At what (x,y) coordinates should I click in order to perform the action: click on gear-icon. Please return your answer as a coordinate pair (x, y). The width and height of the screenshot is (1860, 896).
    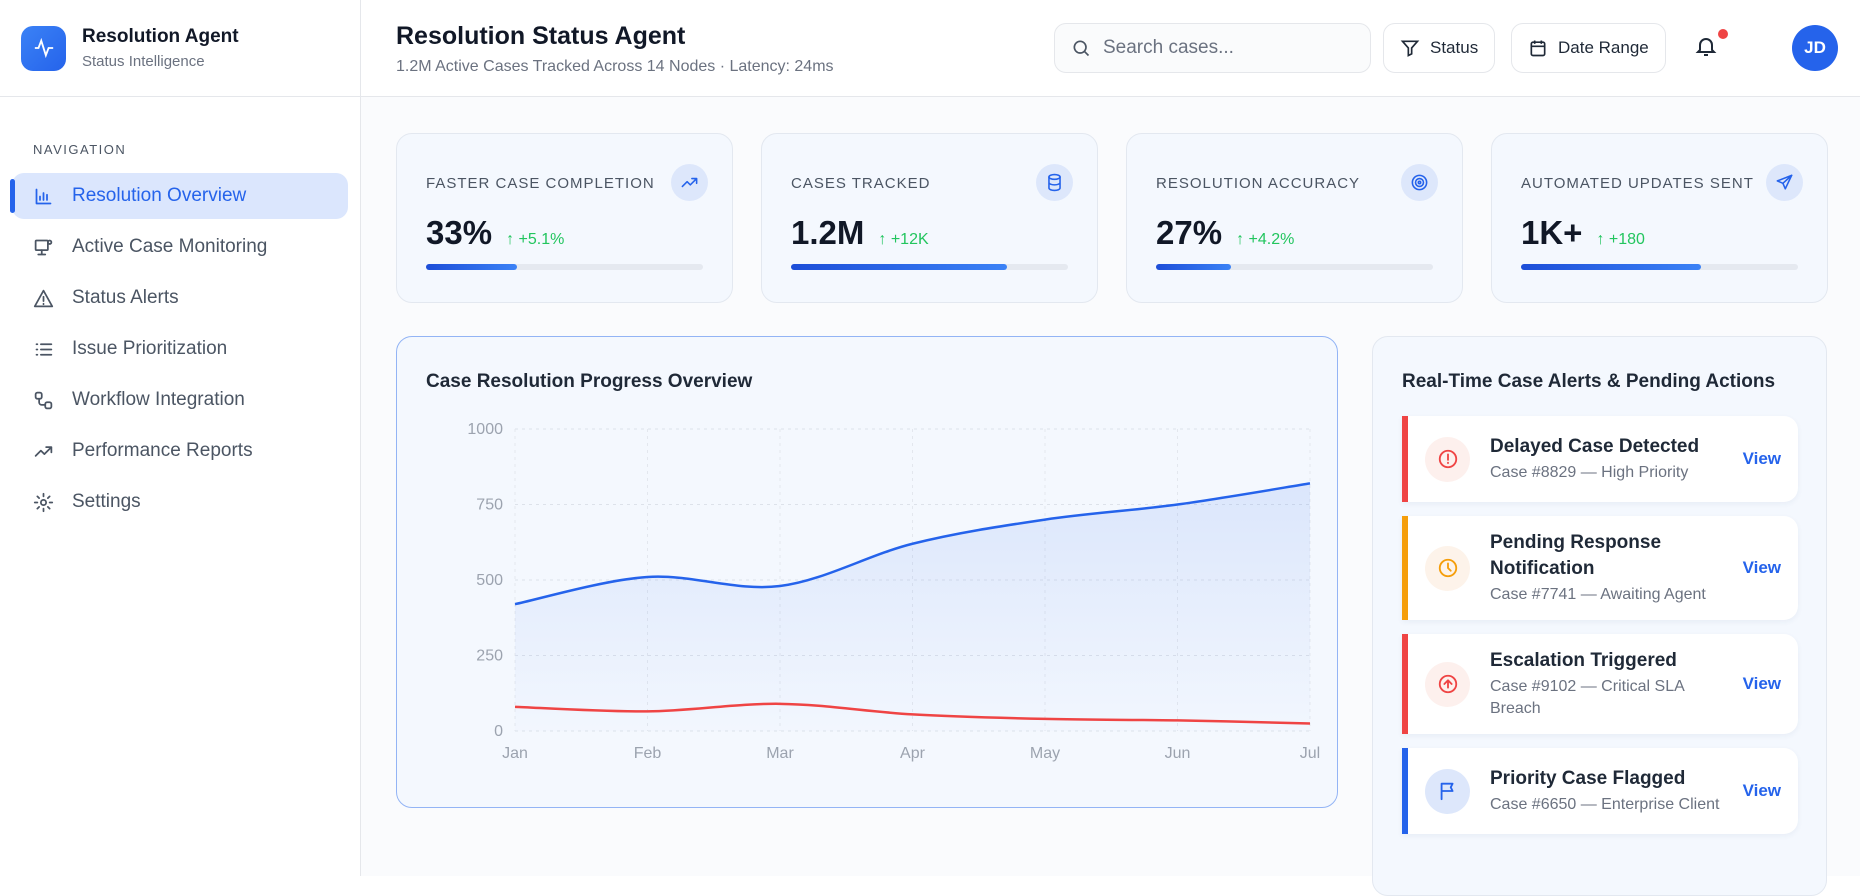
    Looking at the image, I should click on (43, 502).